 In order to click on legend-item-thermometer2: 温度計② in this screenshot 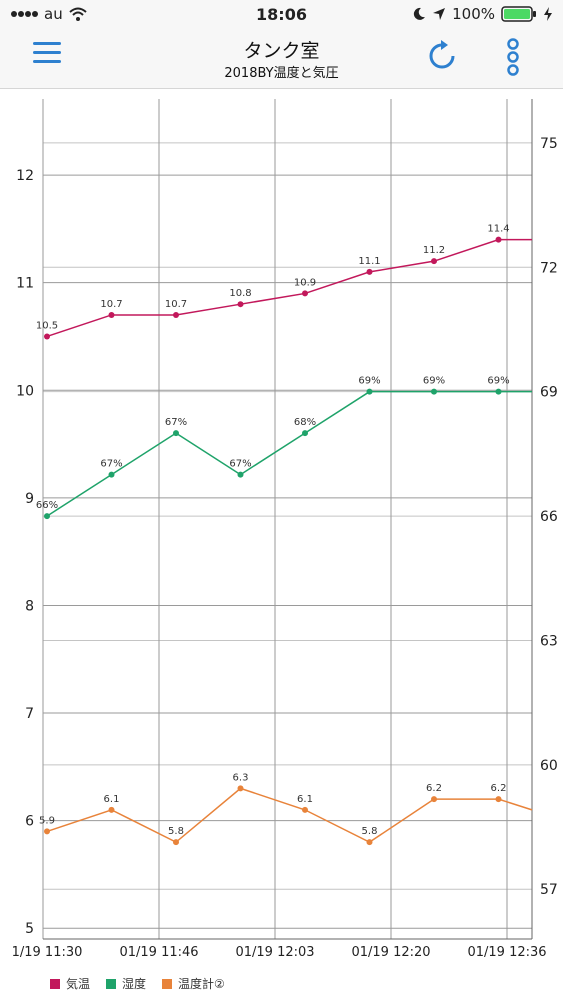, I will do `click(193, 983)`.